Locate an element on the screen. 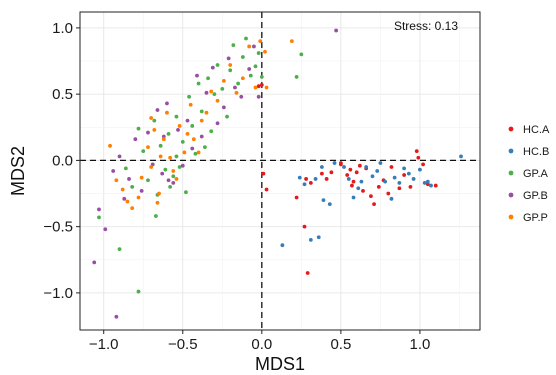 The height and width of the screenshot is (375, 556). y-axis-title: MDS2 is located at coordinates (18, 171).